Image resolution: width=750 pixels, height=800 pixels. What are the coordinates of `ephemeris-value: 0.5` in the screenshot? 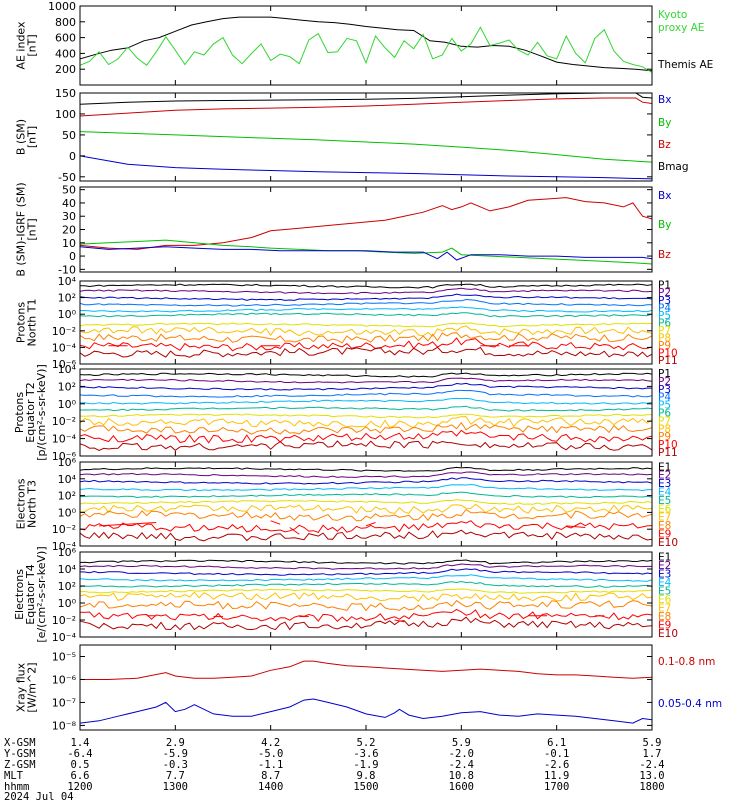 It's located at (80, 765).